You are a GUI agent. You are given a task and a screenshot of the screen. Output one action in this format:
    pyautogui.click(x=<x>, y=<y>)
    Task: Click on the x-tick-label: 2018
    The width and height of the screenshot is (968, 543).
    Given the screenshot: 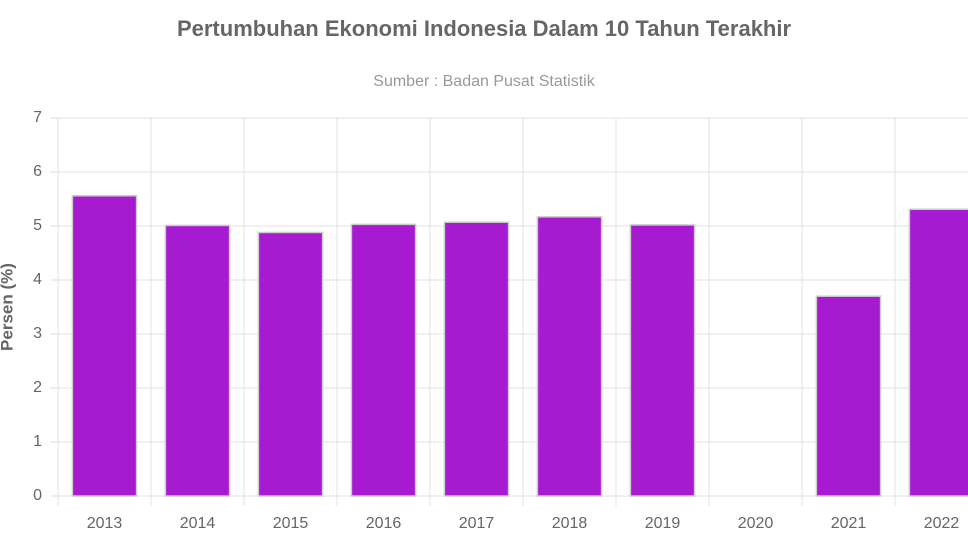 What is the action you would take?
    pyautogui.click(x=570, y=523)
    